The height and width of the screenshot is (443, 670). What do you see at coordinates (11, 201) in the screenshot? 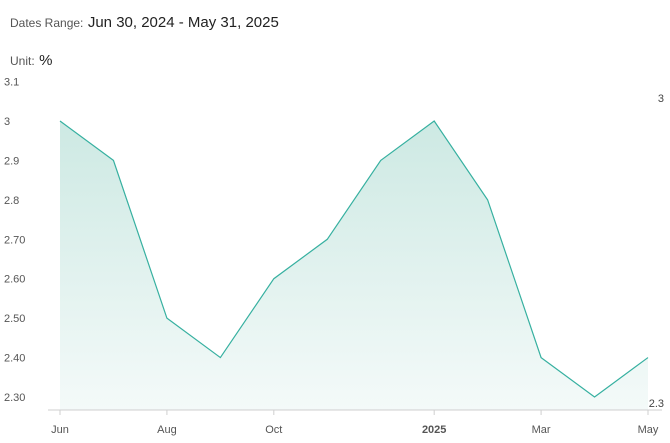
I see `y-tick-label: 2.8` at bounding box center [11, 201].